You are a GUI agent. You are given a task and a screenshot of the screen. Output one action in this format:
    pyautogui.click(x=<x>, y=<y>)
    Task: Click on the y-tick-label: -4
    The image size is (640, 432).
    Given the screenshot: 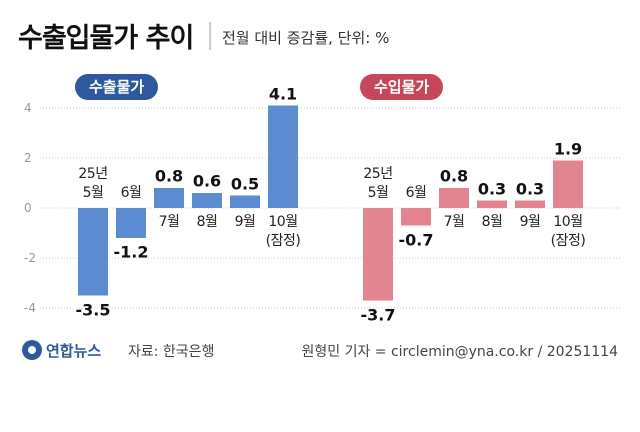 What is the action you would take?
    pyautogui.click(x=30, y=308)
    